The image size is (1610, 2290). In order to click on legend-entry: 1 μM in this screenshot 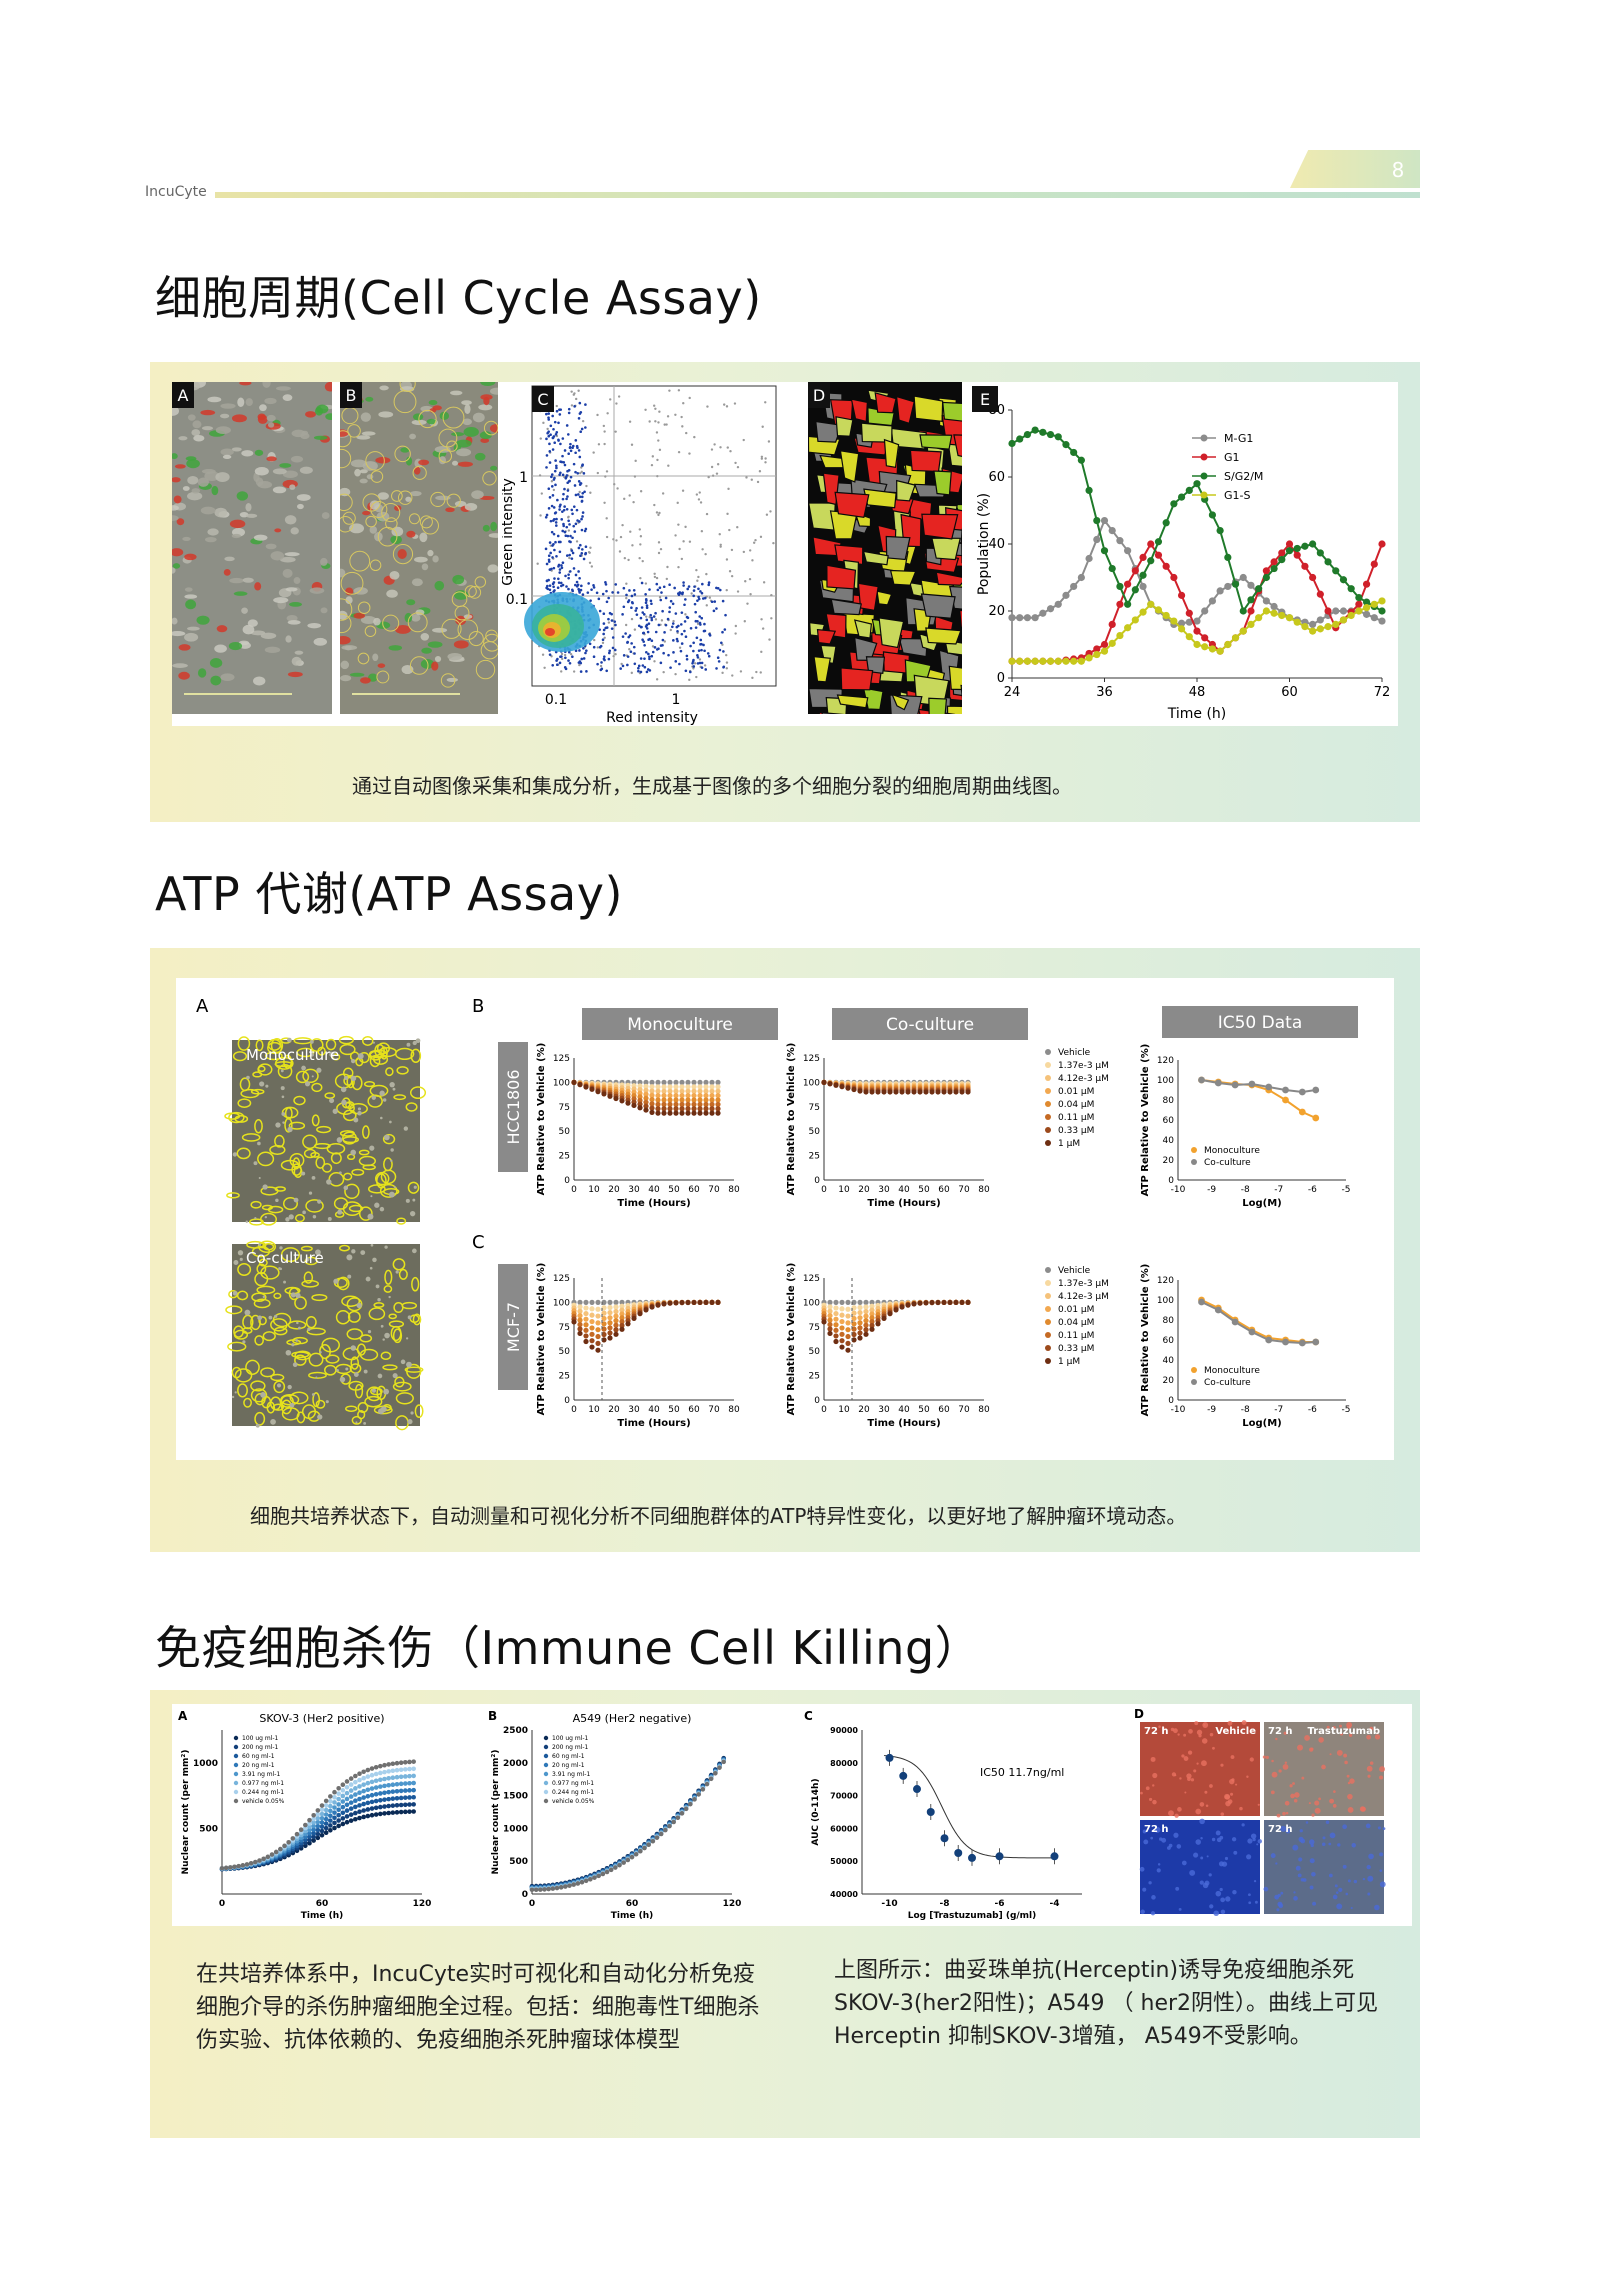, I will do `click(1069, 1362)`.